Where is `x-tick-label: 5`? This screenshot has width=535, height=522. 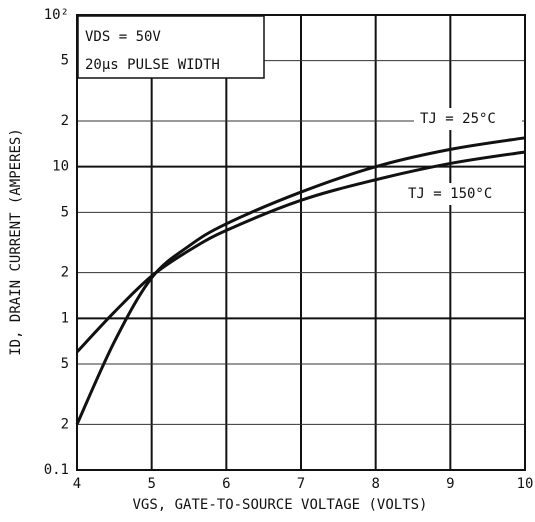
x-tick-label: 5 is located at coordinates (151, 484).